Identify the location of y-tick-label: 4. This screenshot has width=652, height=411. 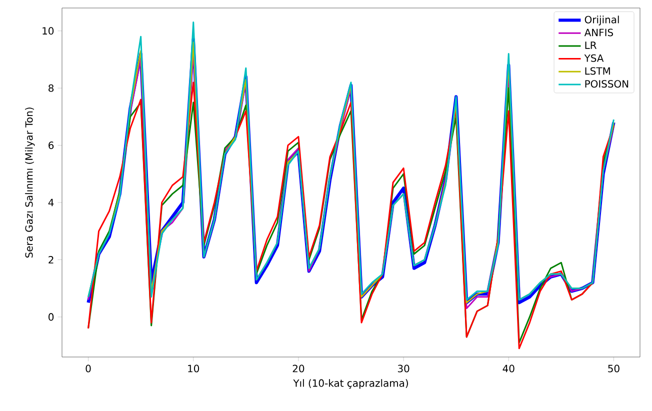
(51, 202).